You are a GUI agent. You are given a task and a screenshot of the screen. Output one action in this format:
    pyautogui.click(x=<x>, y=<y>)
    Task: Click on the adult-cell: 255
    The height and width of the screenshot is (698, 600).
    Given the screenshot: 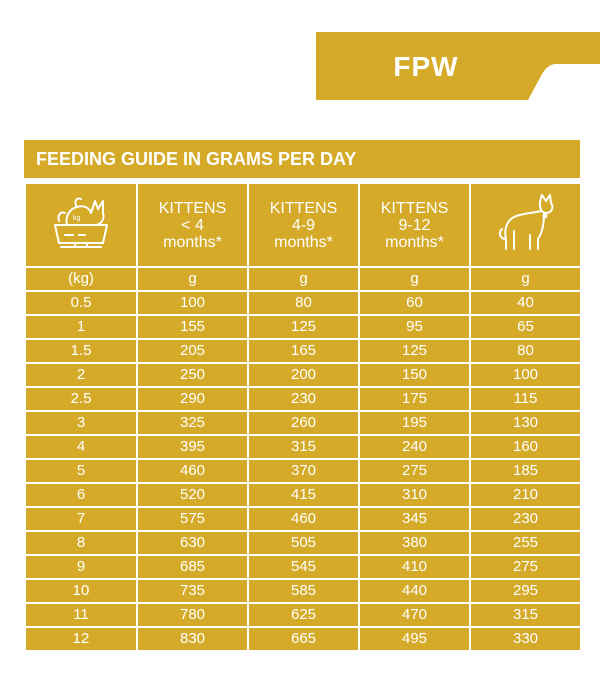 What is the action you would take?
    pyautogui.click(x=525, y=543)
    